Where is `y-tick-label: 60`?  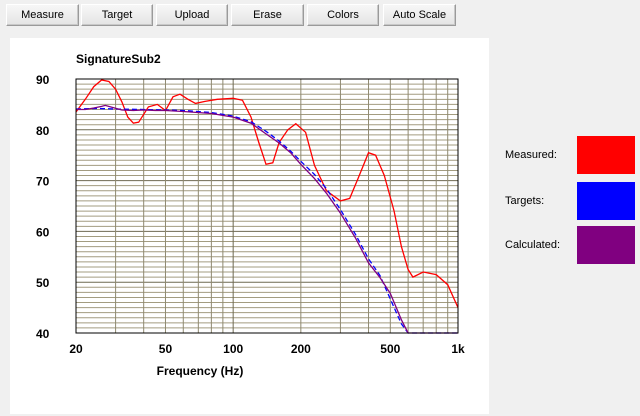 y-tick-label: 60 is located at coordinates (43, 232).